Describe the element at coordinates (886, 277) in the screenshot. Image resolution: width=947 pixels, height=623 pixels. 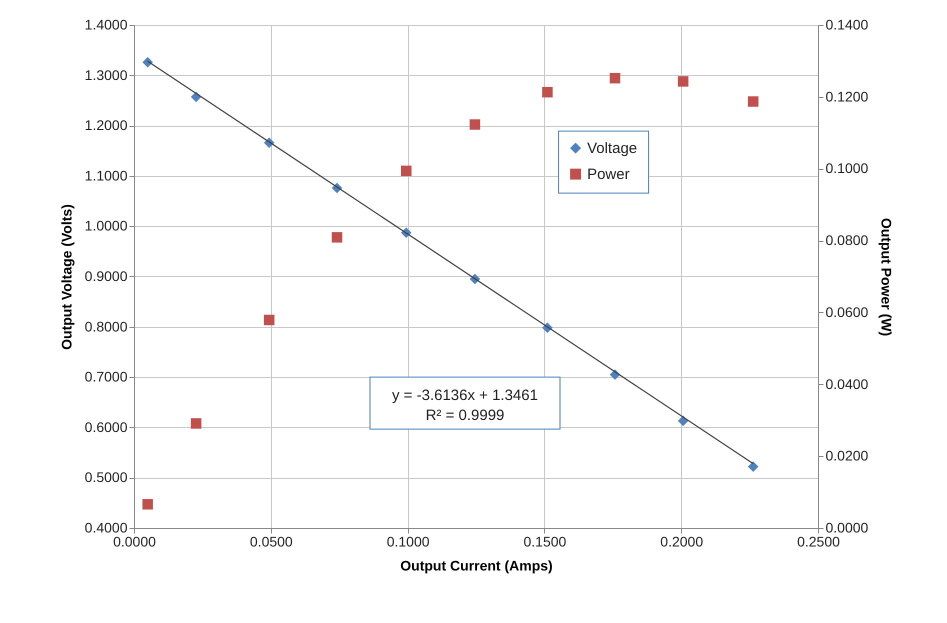
I see `y2-axis-title: Output Power (W)` at that location.